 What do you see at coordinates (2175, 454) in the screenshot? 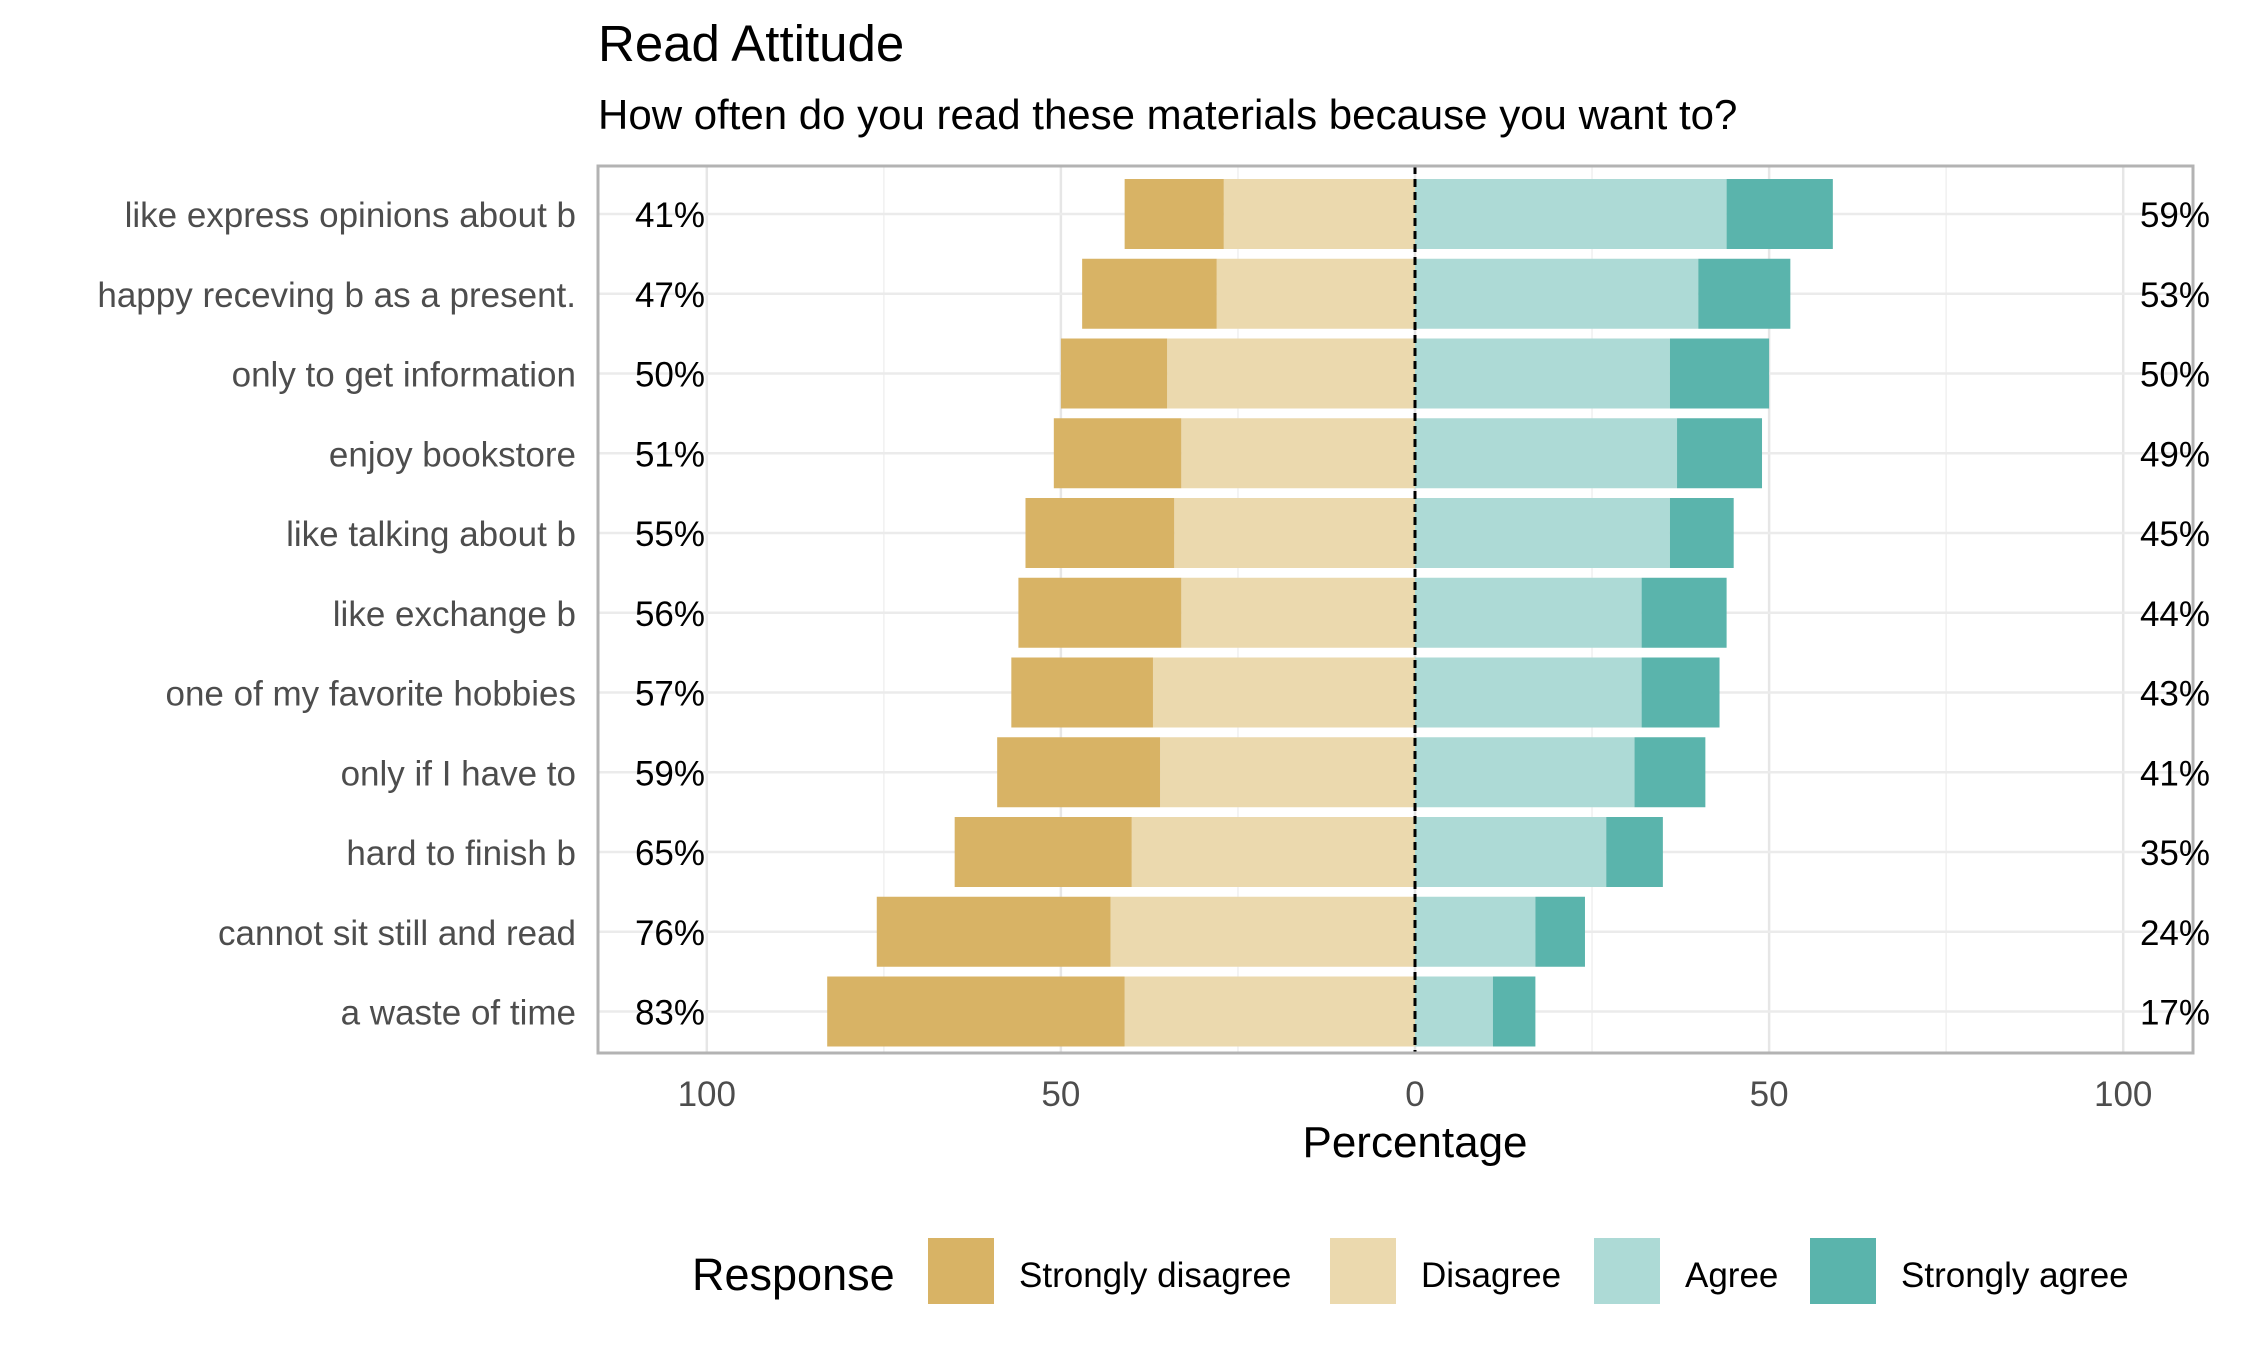
I see `right-percent-label: 49%` at bounding box center [2175, 454].